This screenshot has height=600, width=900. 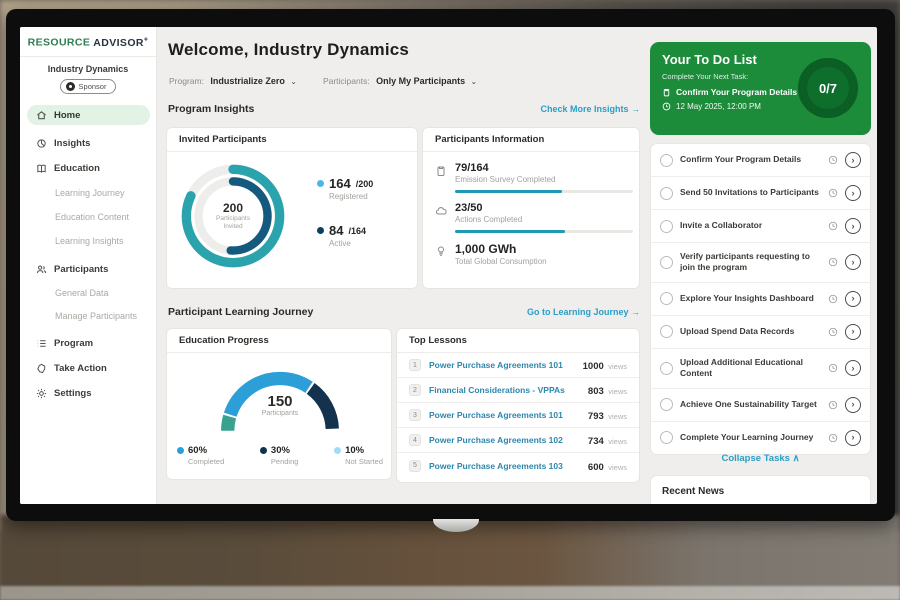 What do you see at coordinates (415, 365) in the screenshot?
I see `lesson-rank: 1` at bounding box center [415, 365].